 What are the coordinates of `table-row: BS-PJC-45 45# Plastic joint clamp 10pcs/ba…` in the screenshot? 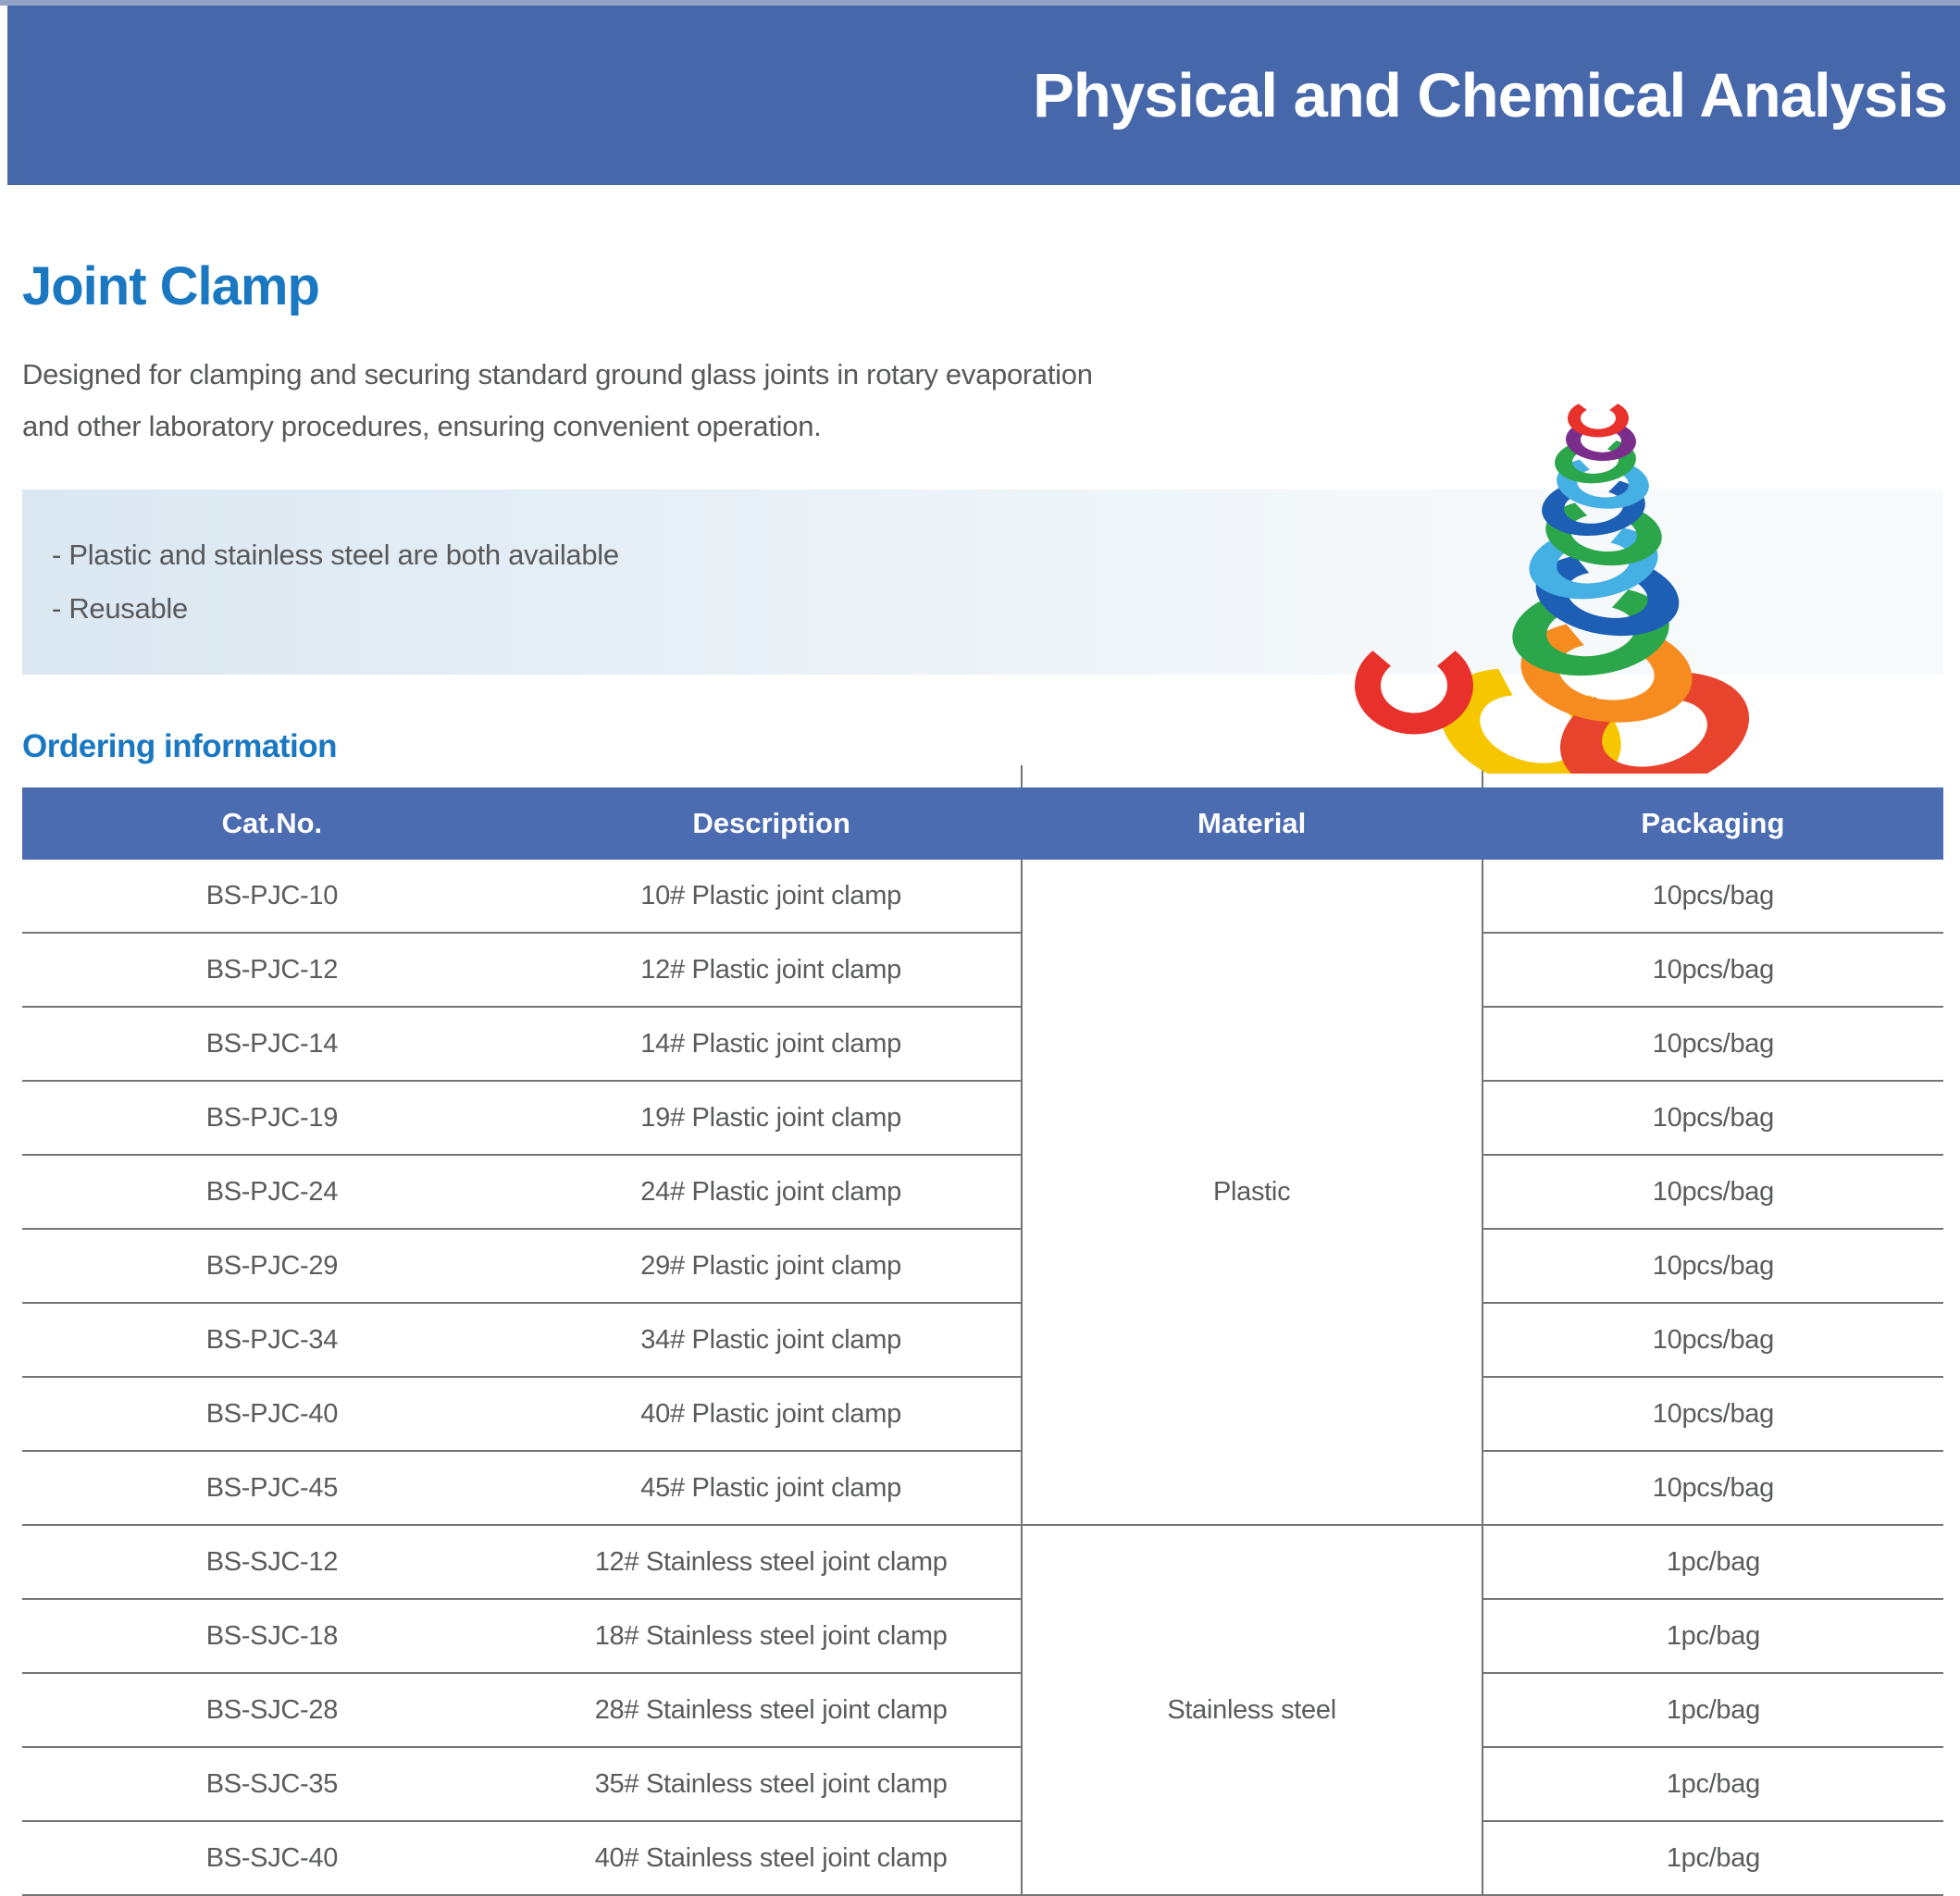 It's located at (982, 1488).